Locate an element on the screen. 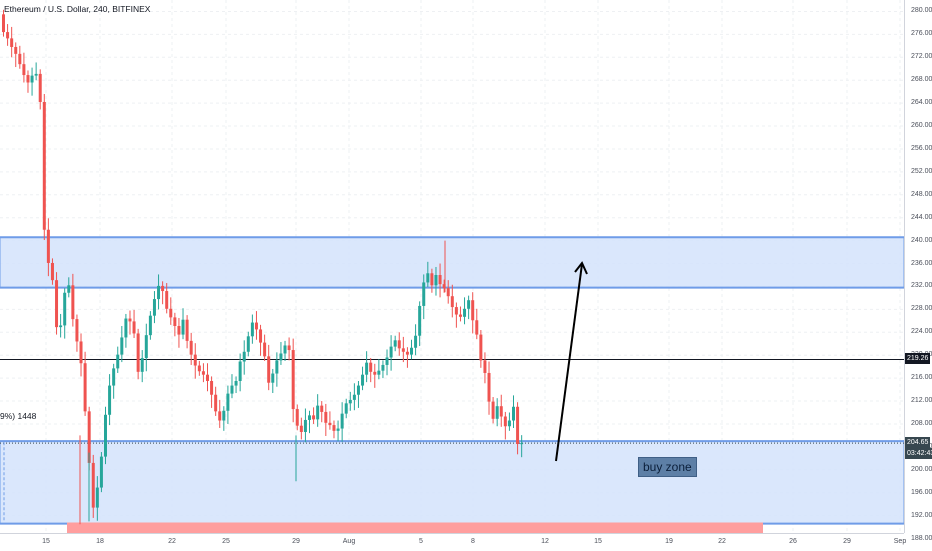 This screenshot has width=932, height=551. time-tick-label: 15 is located at coordinates (46, 541).